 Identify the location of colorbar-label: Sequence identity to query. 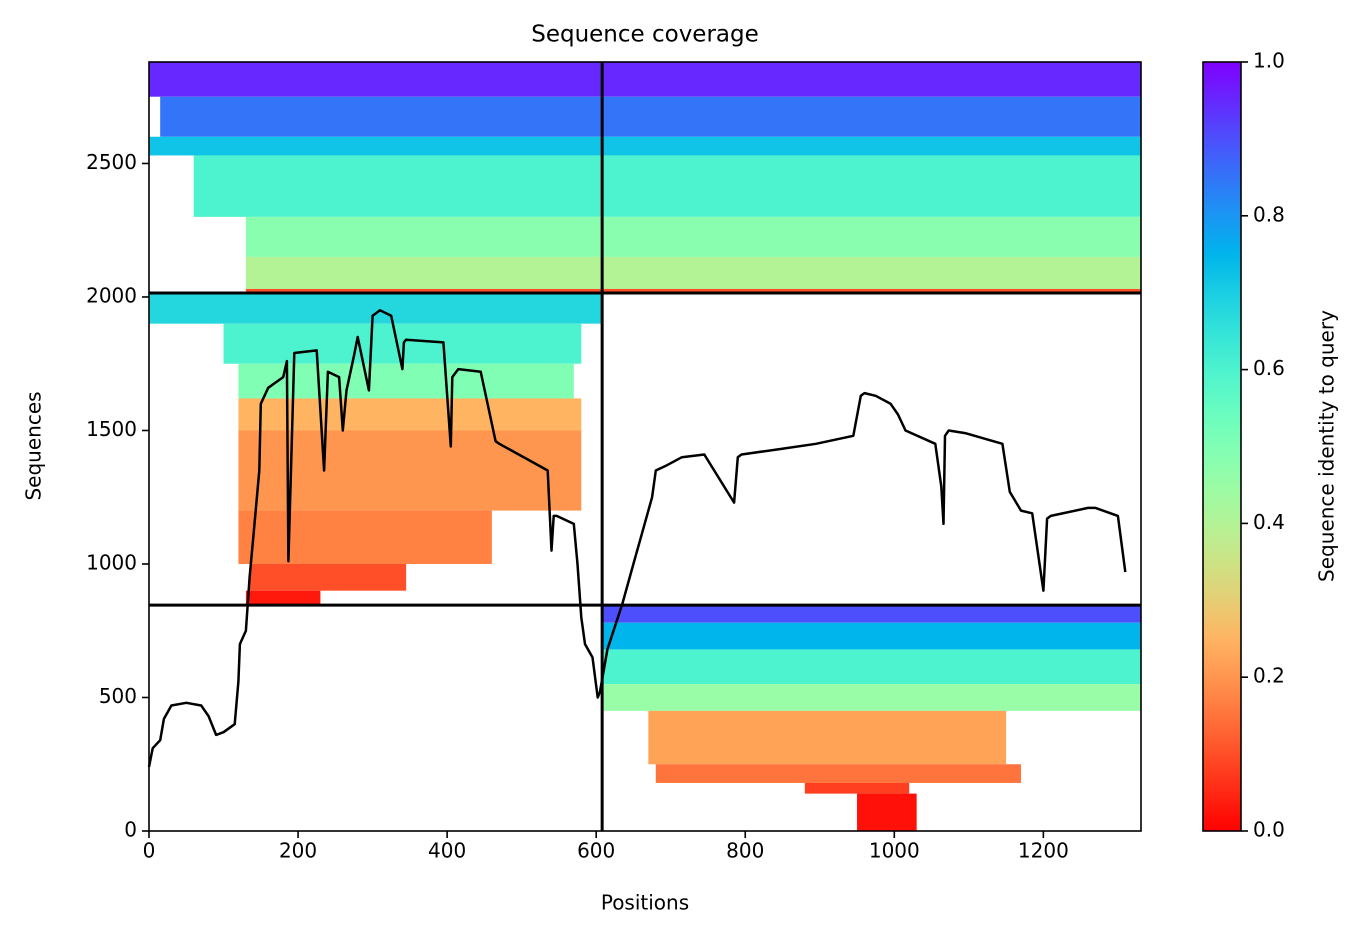
(1327, 446).